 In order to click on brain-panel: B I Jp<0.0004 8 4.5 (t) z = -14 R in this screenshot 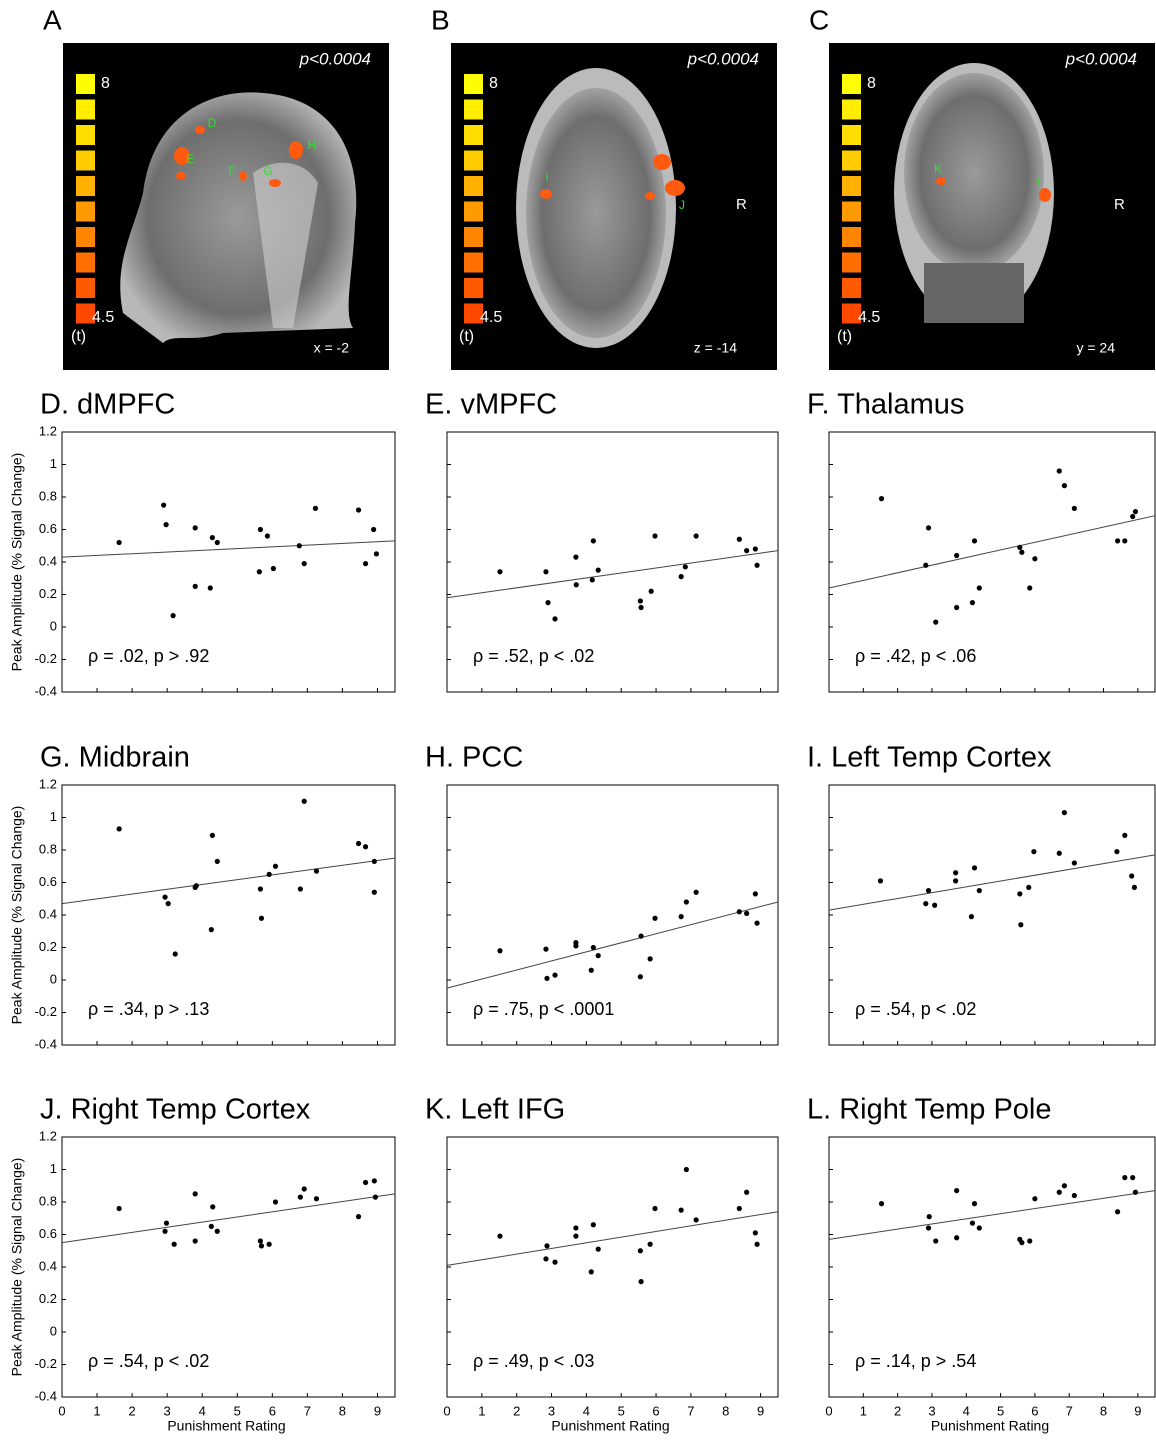, I will do `click(604, 187)`.